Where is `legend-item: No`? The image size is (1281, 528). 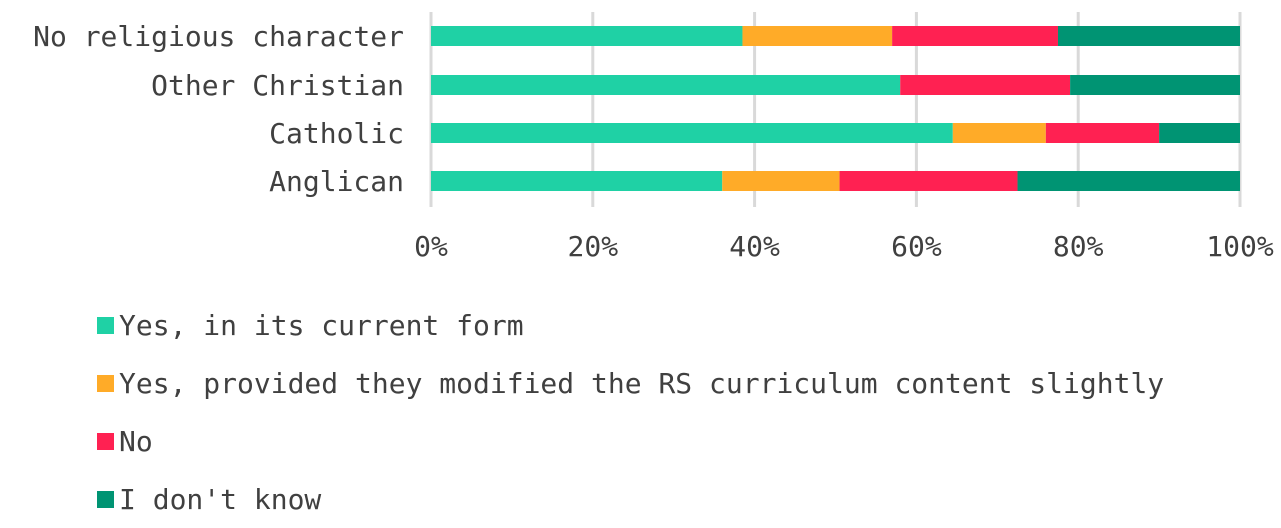
legend-item: No is located at coordinates (630, 441).